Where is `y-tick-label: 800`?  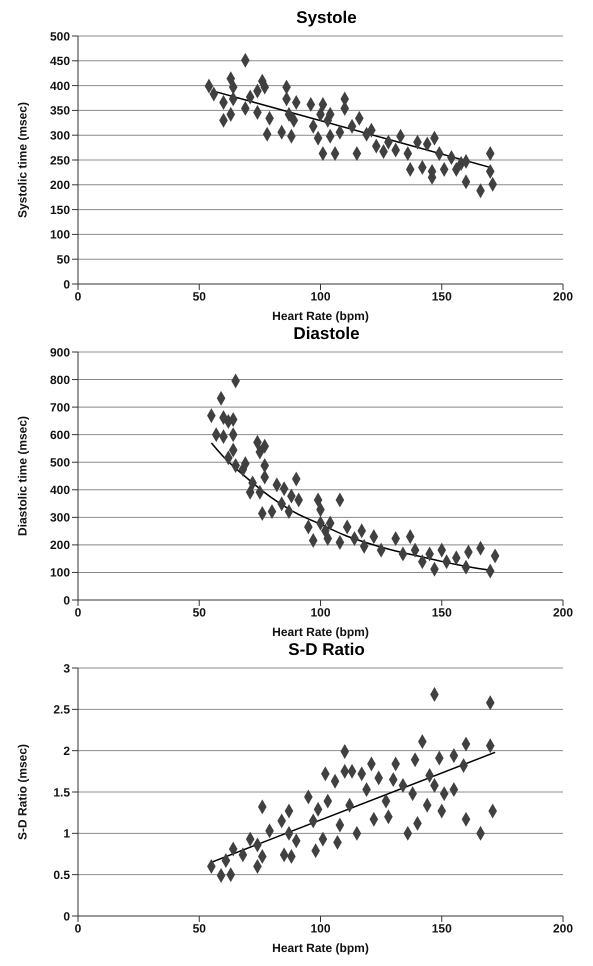 y-tick-label: 800 is located at coordinates (60, 379).